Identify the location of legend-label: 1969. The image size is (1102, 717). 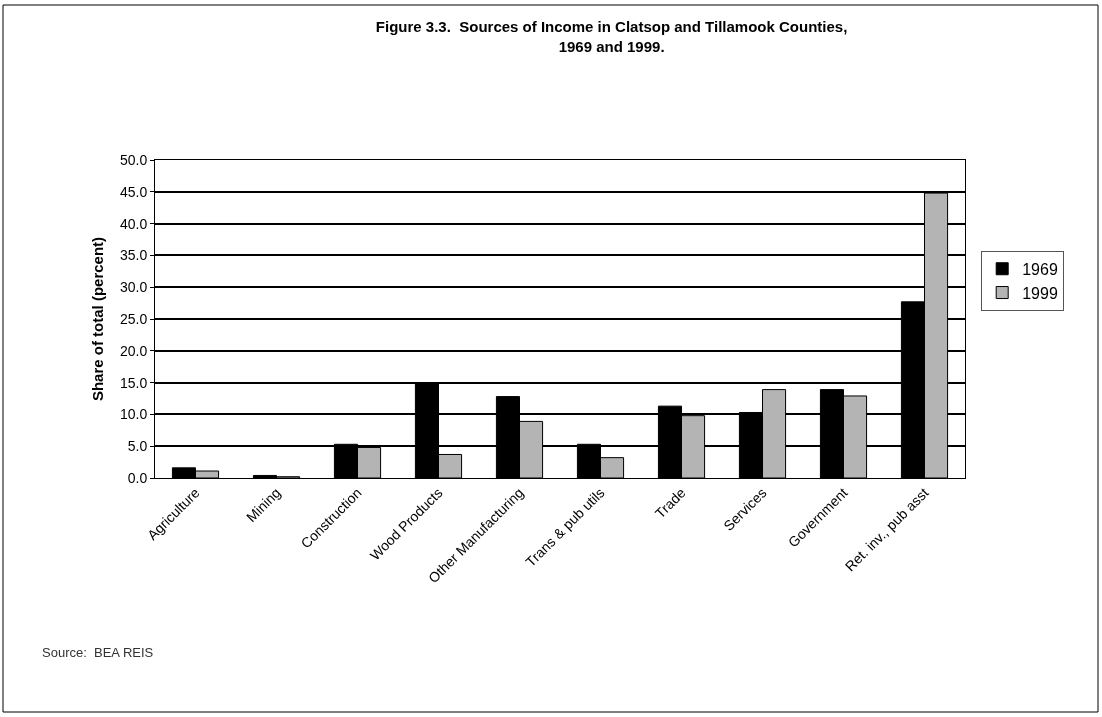
(1040, 269).